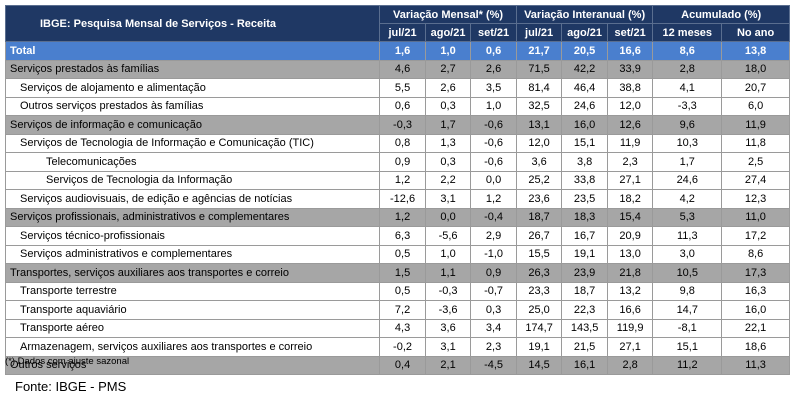 The width and height of the screenshot is (795, 403). Describe the element at coordinates (687, 273) in the screenshot. I see `row-value-cell: 10,5` at that location.